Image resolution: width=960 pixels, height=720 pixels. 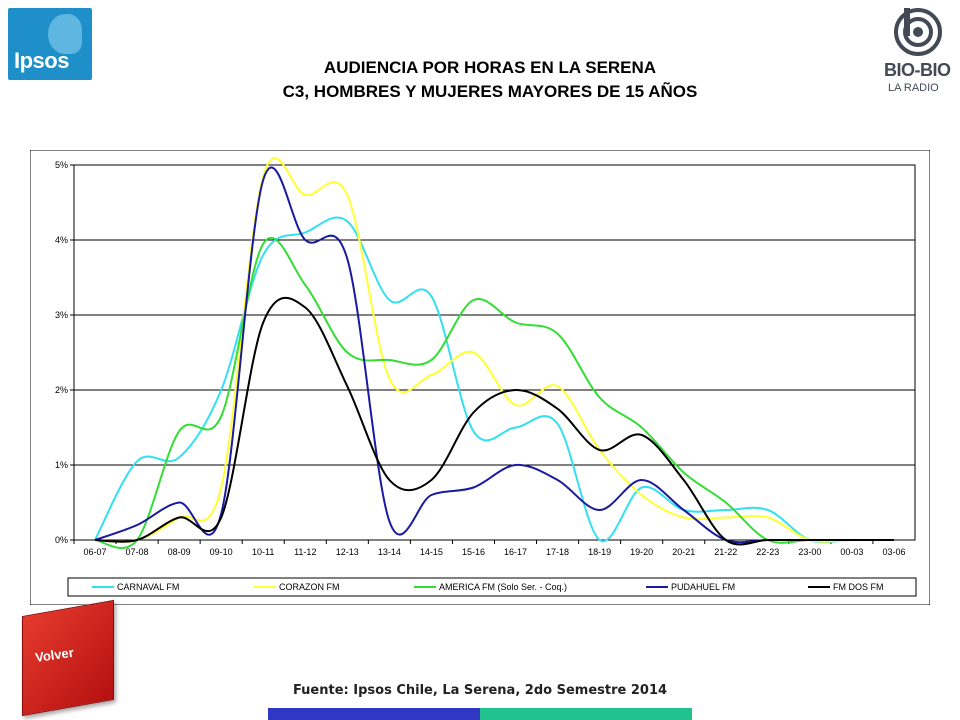 What do you see at coordinates (683, 552) in the screenshot?
I see `x-tick-label: 20-21` at bounding box center [683, 552].